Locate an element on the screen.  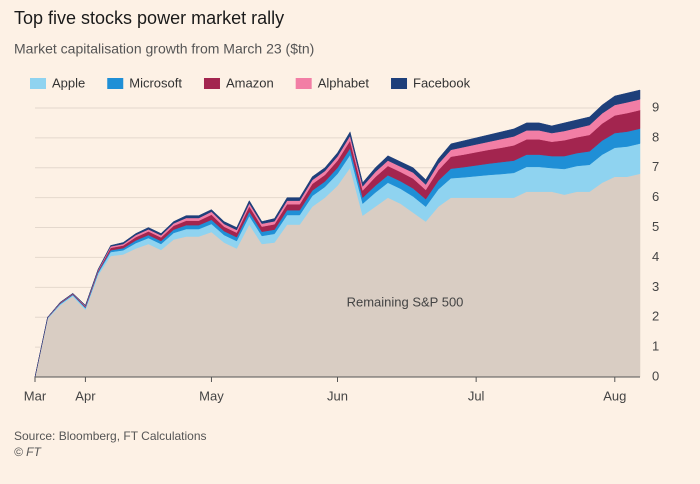
y-tick-label: 8 is located at coordinates (655, 136).